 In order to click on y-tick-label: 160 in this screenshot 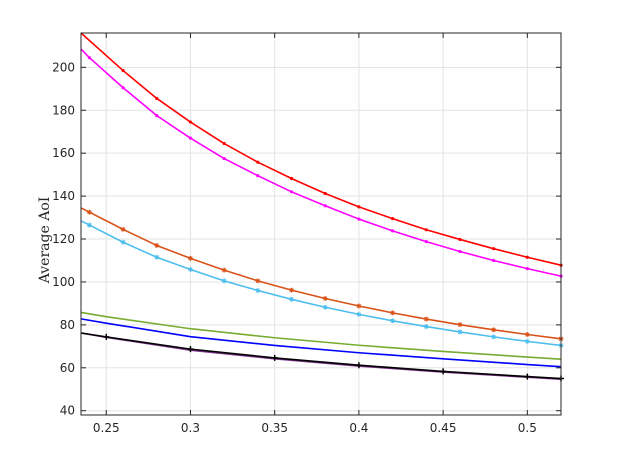, I will do `click(63, 153)`.